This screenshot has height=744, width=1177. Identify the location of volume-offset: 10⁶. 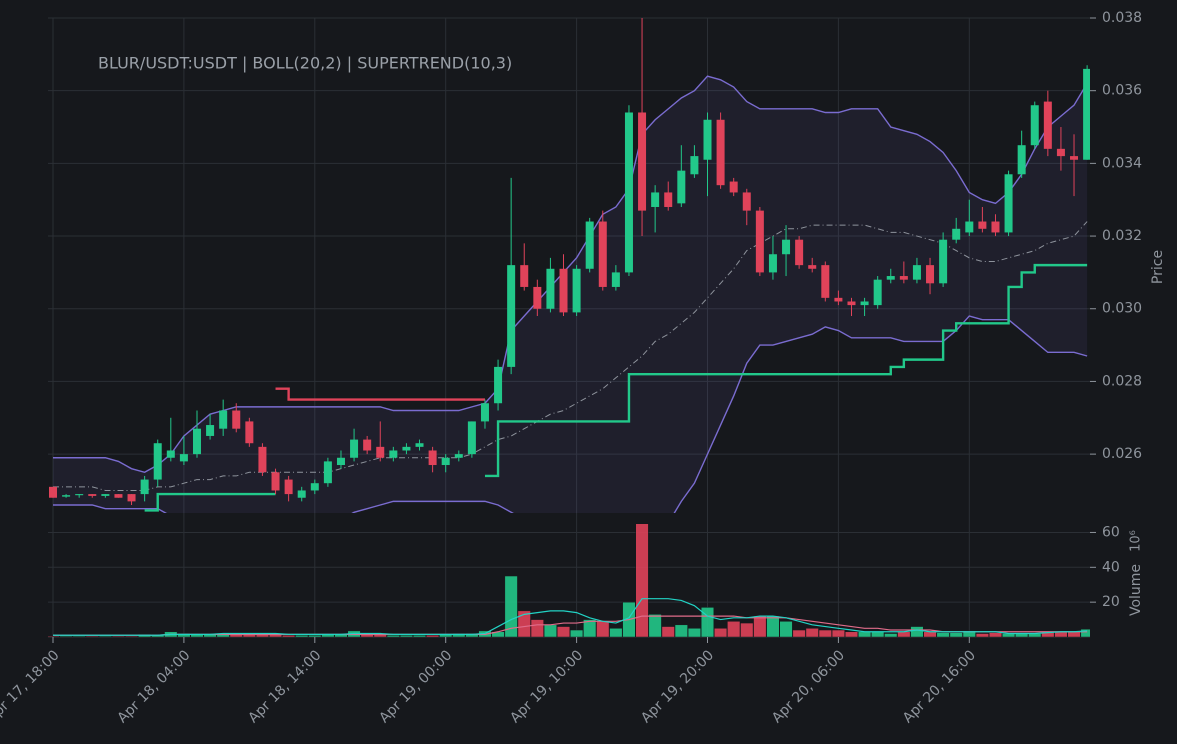
(1136, 541).